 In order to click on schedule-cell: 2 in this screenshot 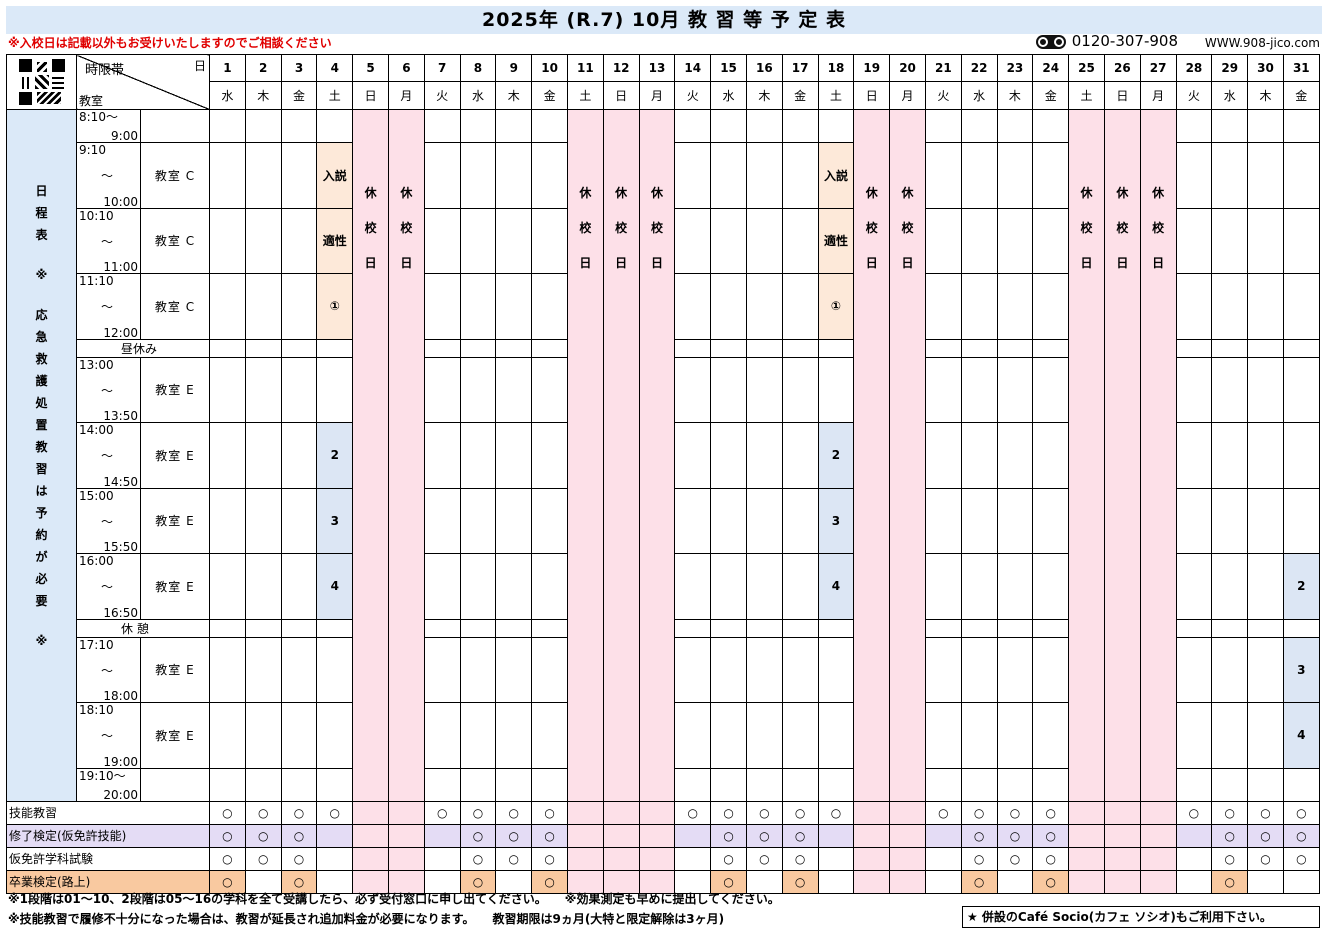, I will do `click(836, 455)`.